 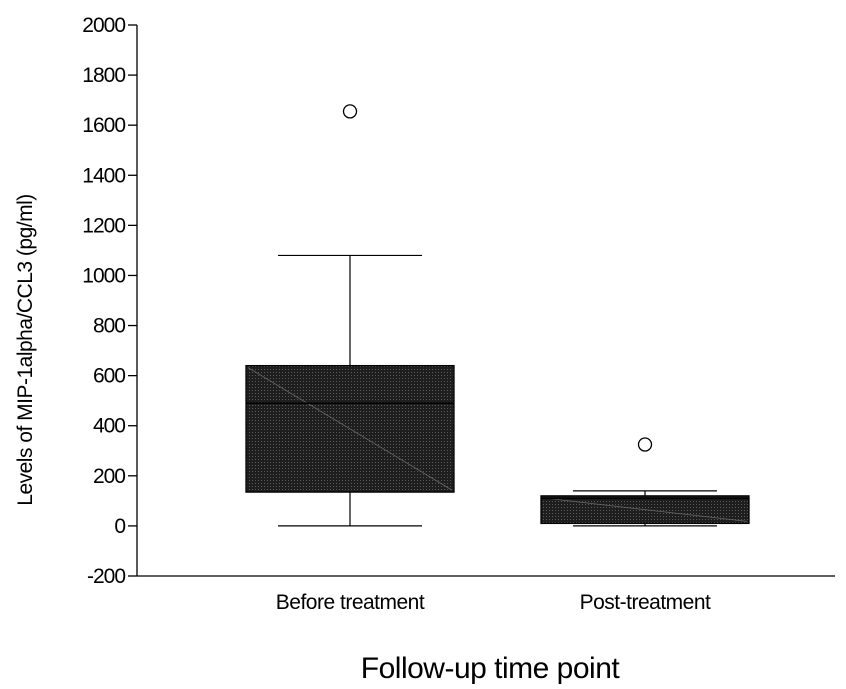 I want to click on y-tick-label: 600, so click(x=109, y=376).